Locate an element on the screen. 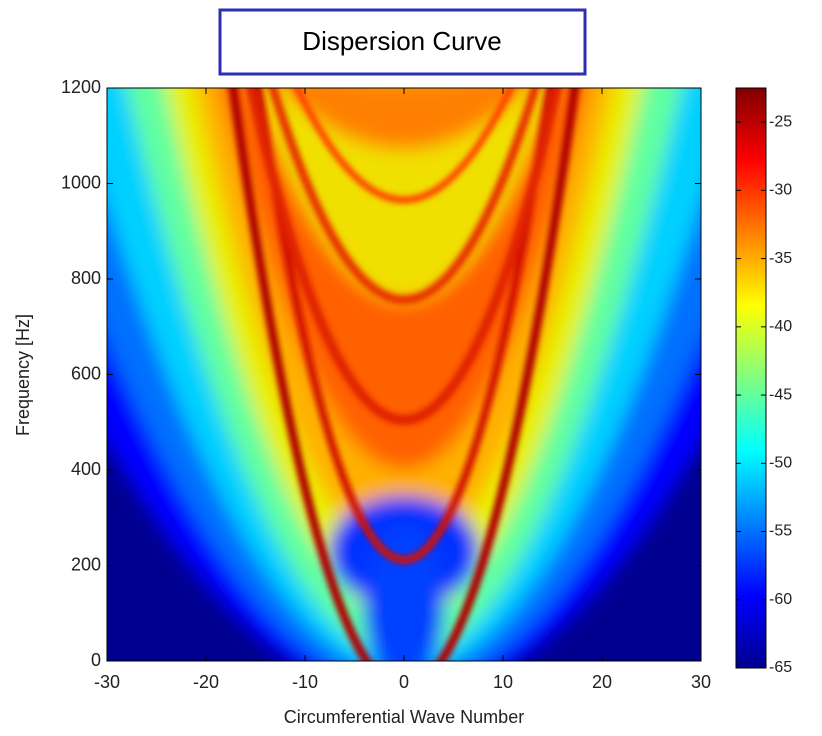 Image resolution: width=822 pixels, height=736 pixels. y-tick-label: 0 is located at coordinates (96, 660).